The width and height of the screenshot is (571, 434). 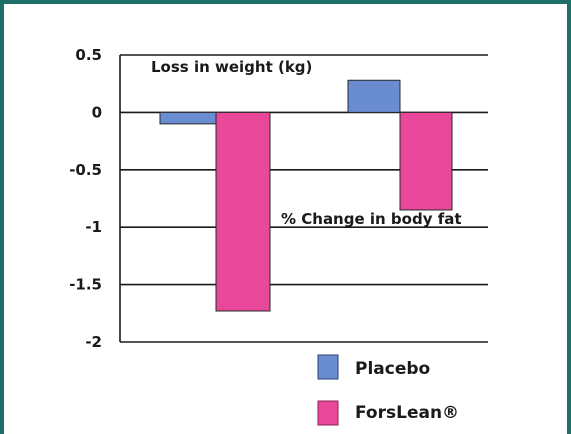 What do you see at coordinates (407, 413) in the screenshot?
I see `legend-label-forslean: ForsLean®` at bounding box center [407, 413].